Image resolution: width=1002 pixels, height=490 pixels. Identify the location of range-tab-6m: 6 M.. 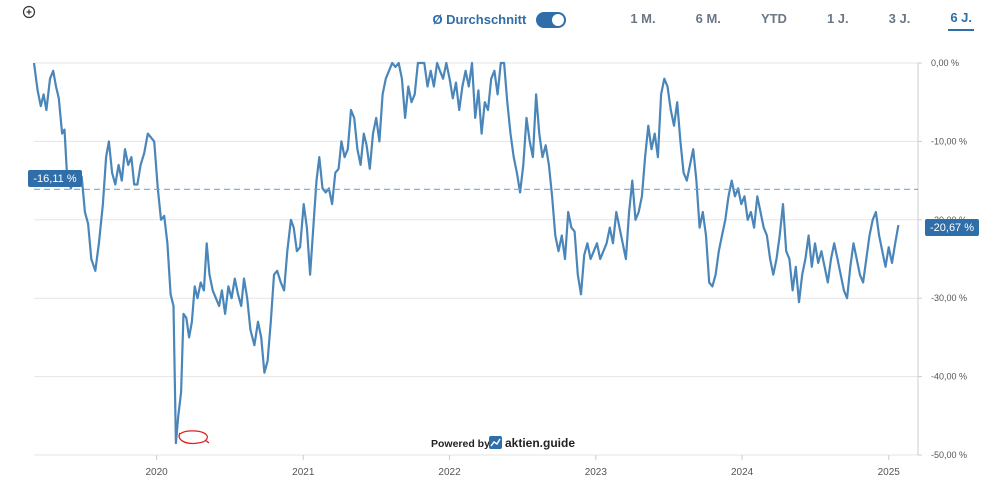
(708, 18).